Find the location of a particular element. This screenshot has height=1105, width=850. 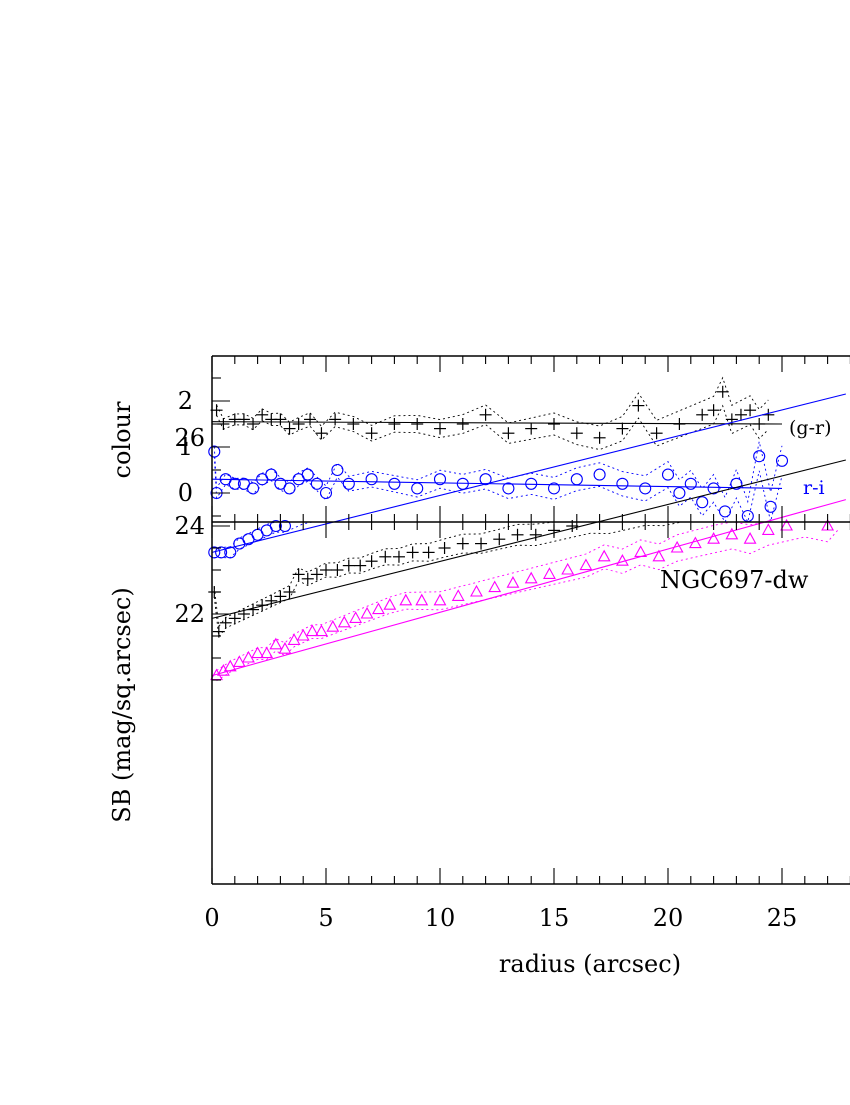

sb-i-fit-line is located at coordinates (528, 473).